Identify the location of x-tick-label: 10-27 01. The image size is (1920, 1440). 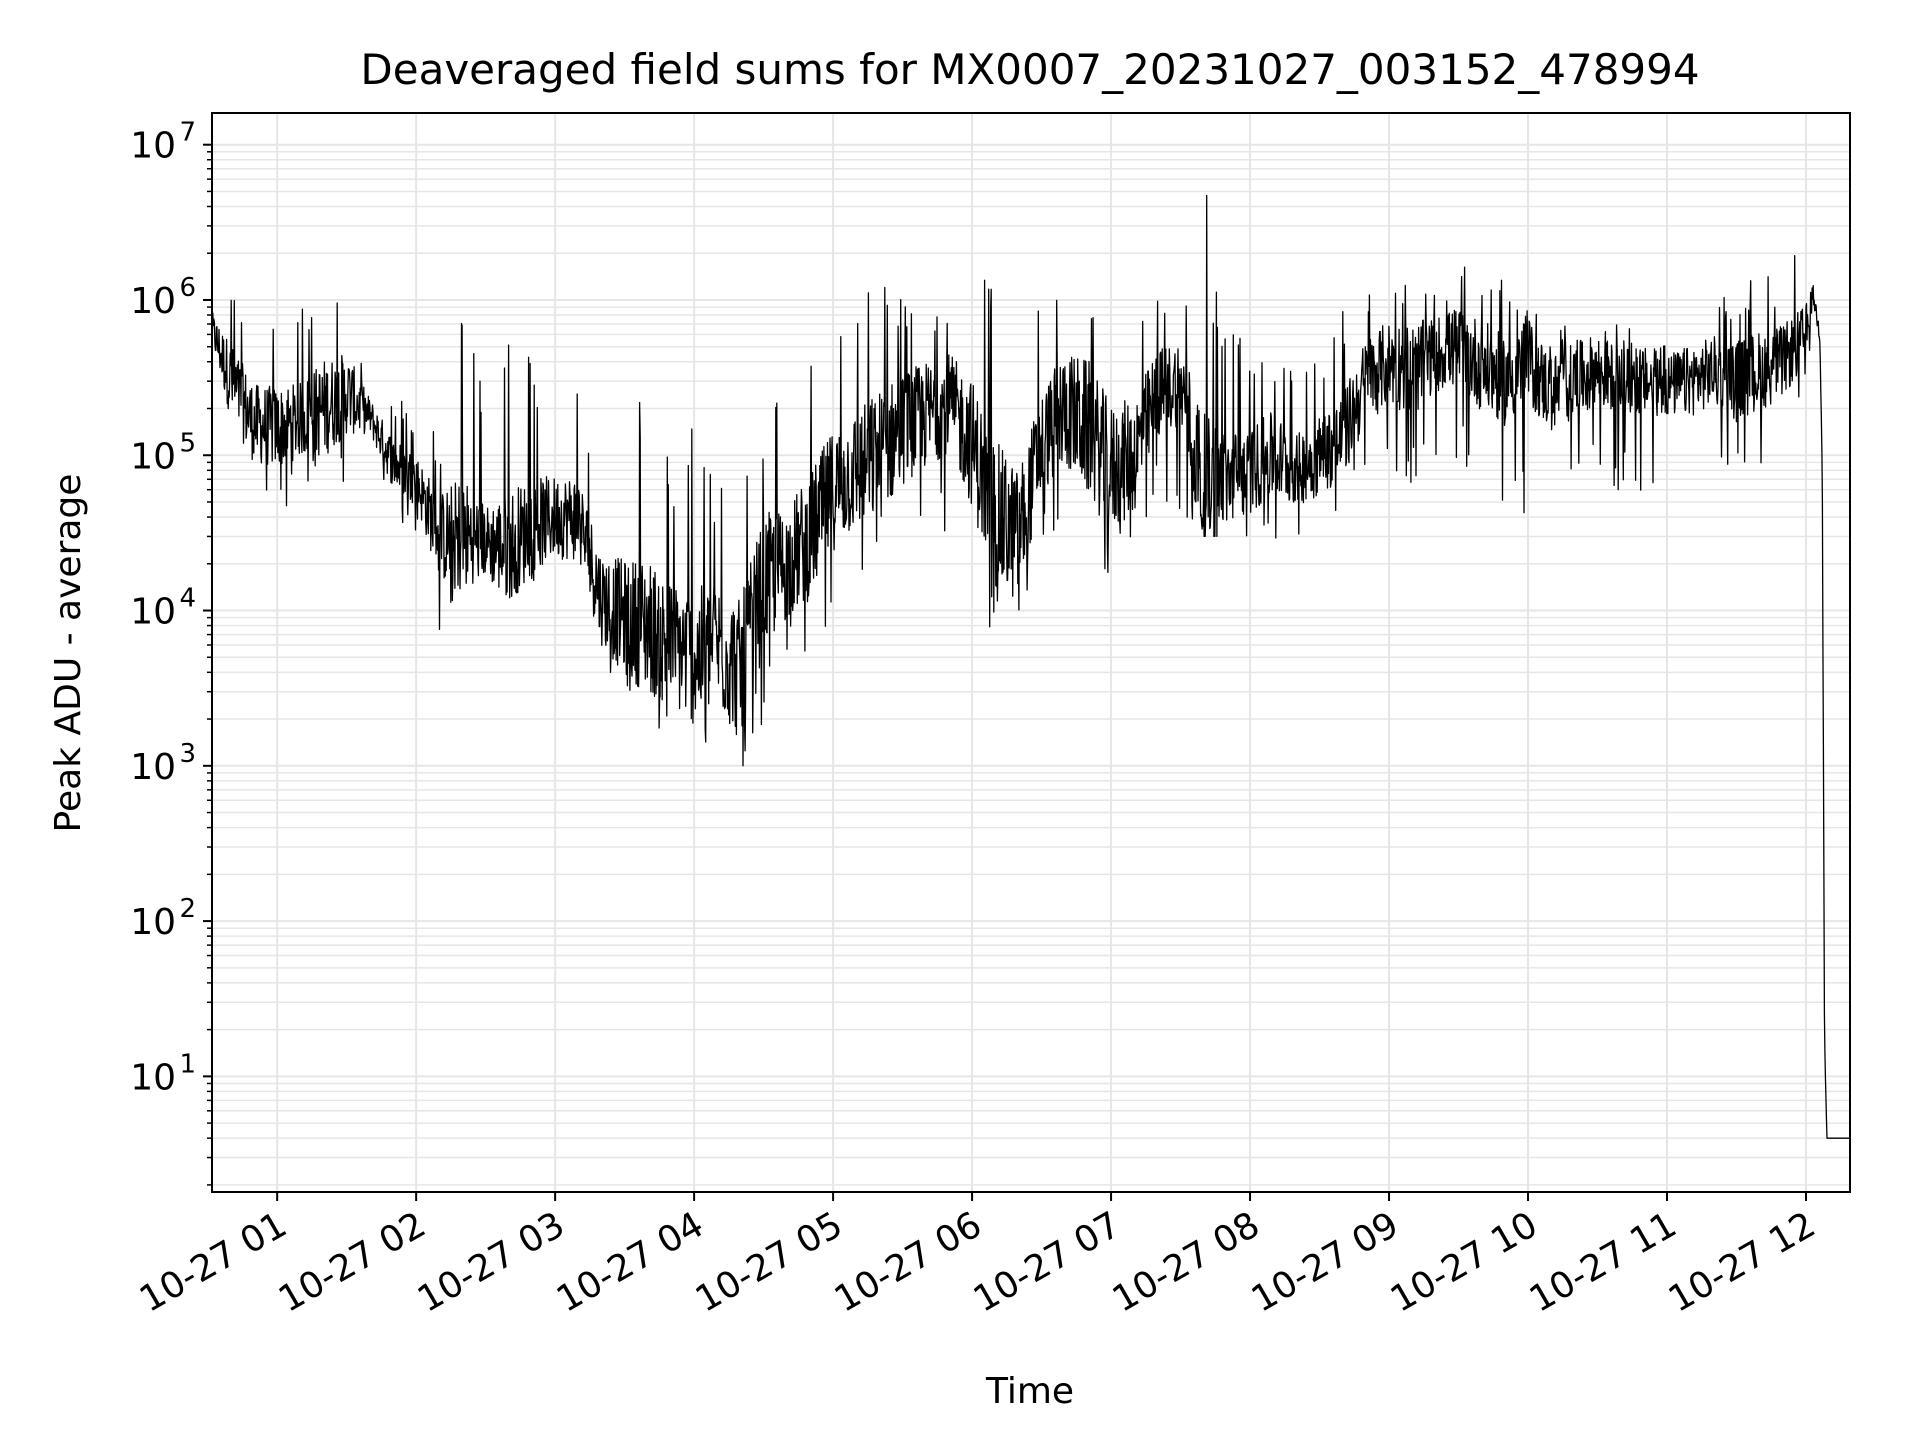
(213, 1262).